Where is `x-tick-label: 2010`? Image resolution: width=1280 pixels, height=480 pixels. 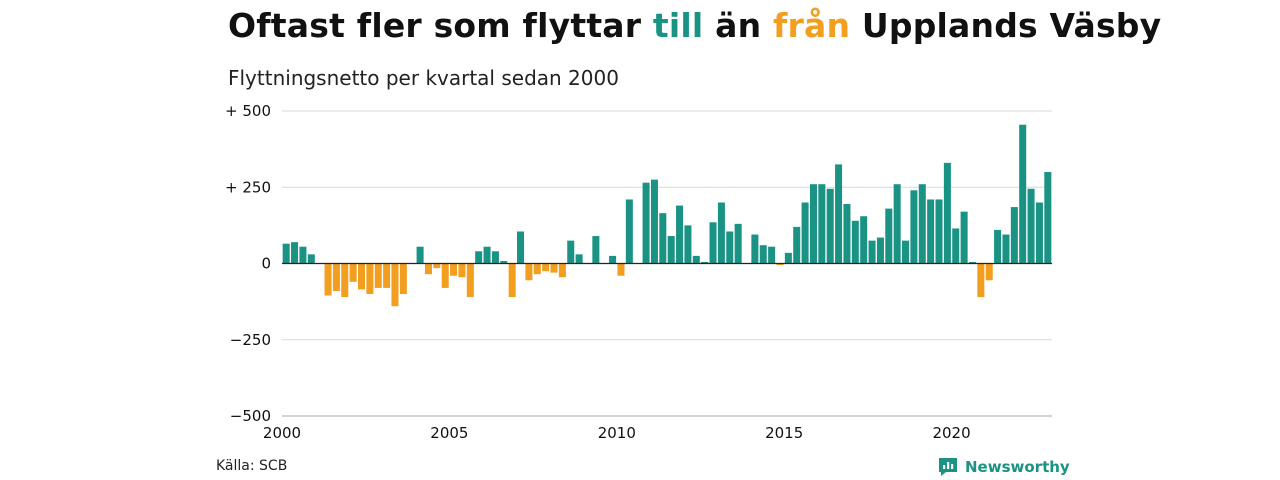 x-tick-label: 2010 is located at coordinates (617, 433).